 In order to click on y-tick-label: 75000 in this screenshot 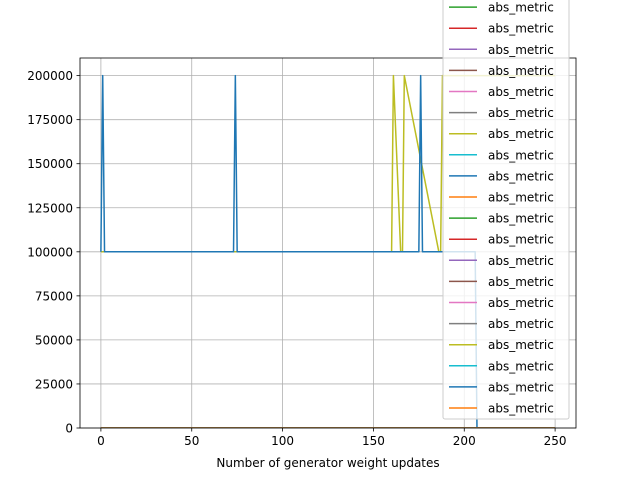, I will do `click(54, 296)`.